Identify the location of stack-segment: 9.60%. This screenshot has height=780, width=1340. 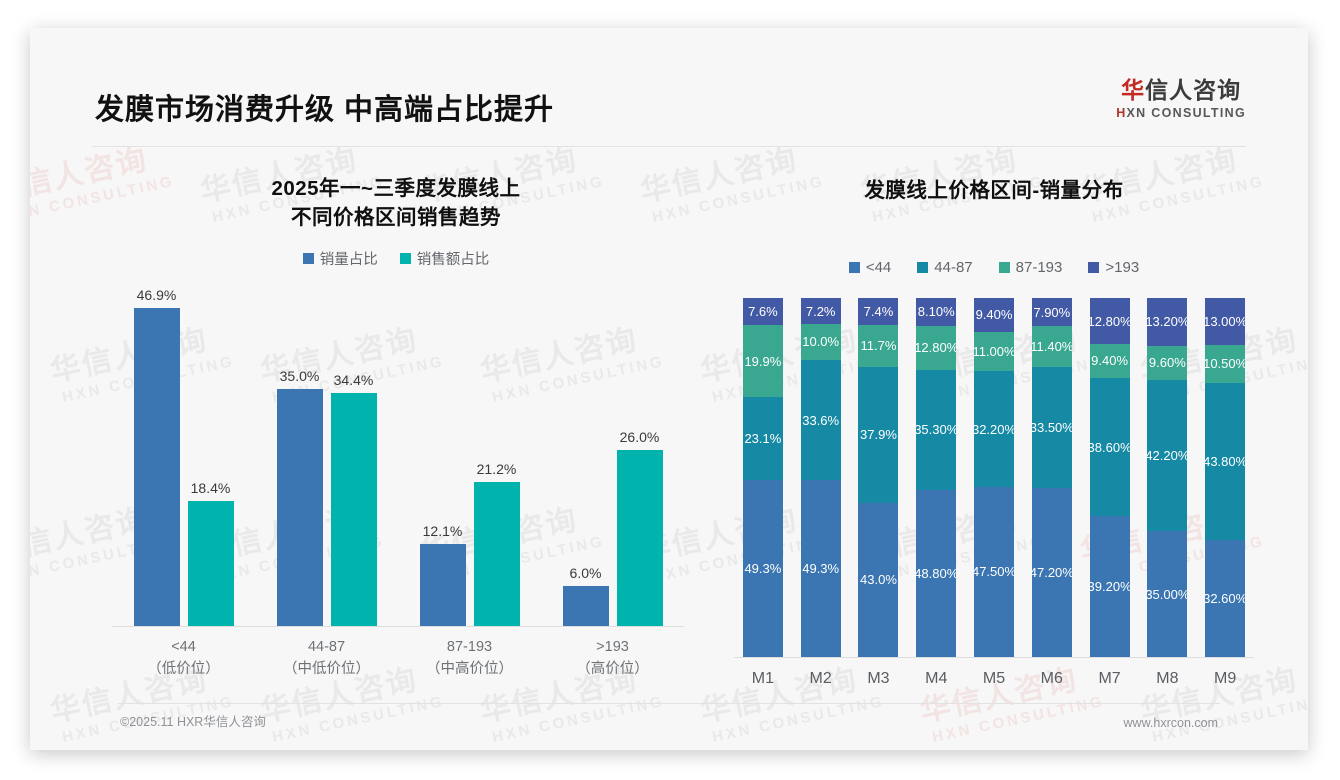
(1167, 362).